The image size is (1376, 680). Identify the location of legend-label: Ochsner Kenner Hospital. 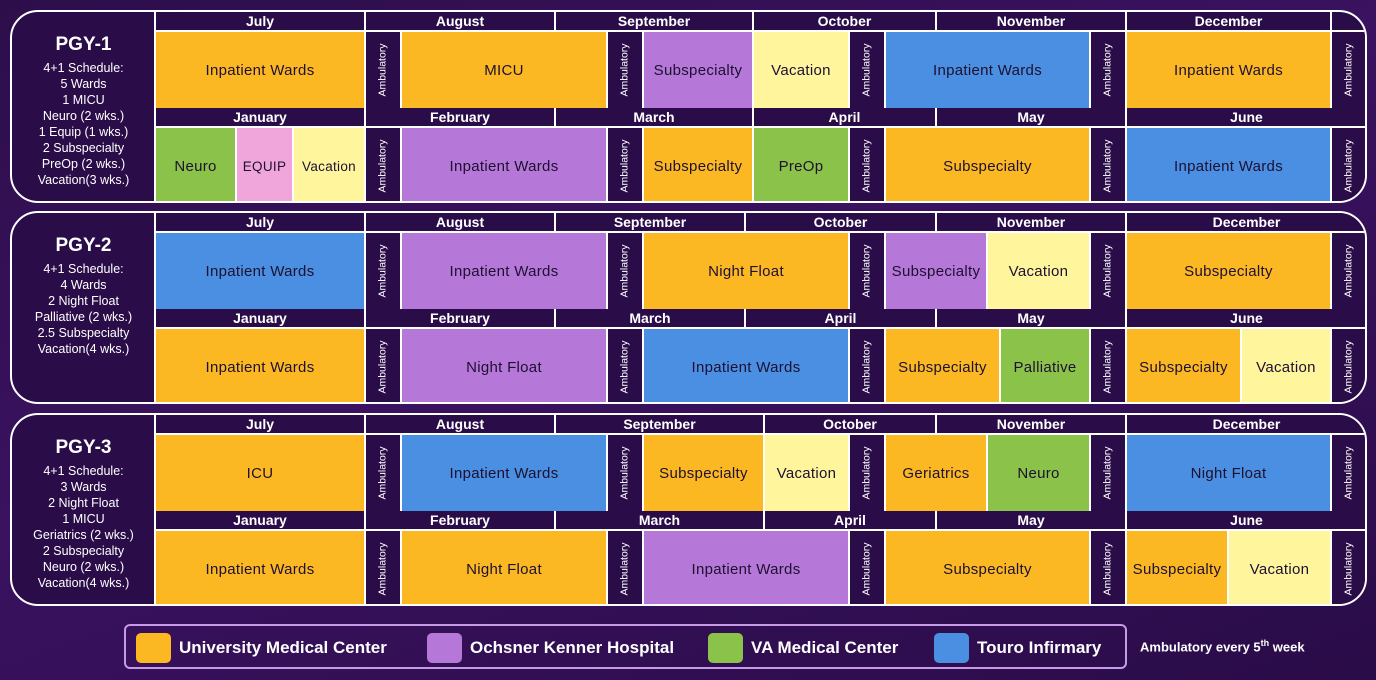
(572, 647).